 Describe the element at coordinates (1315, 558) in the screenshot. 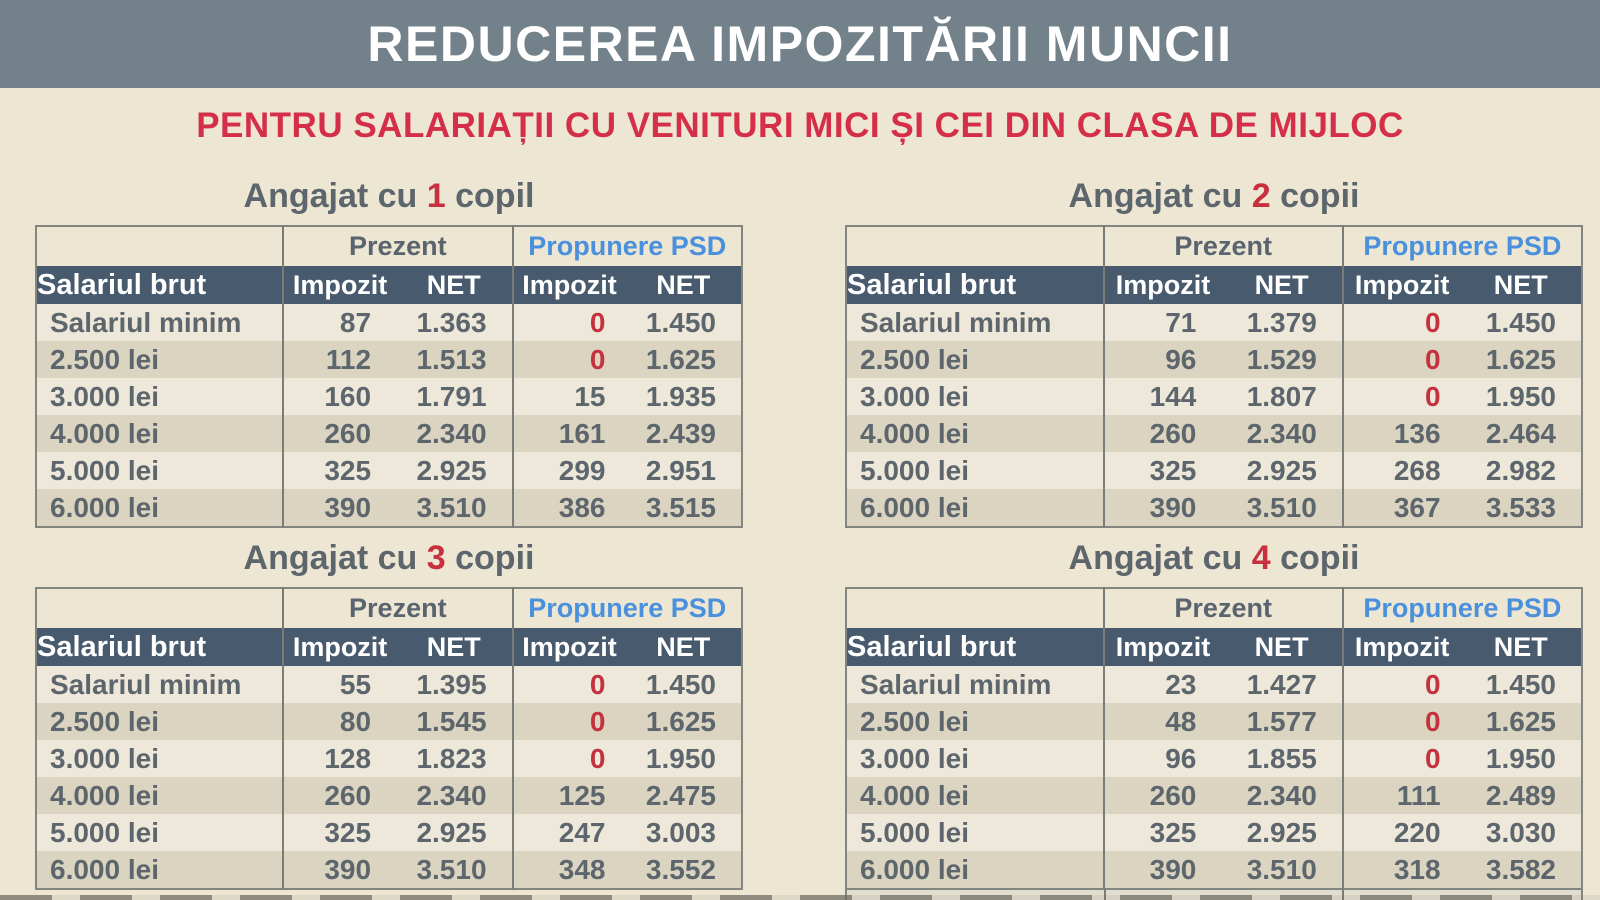

I see `table-title-suffix: copii` at that location.